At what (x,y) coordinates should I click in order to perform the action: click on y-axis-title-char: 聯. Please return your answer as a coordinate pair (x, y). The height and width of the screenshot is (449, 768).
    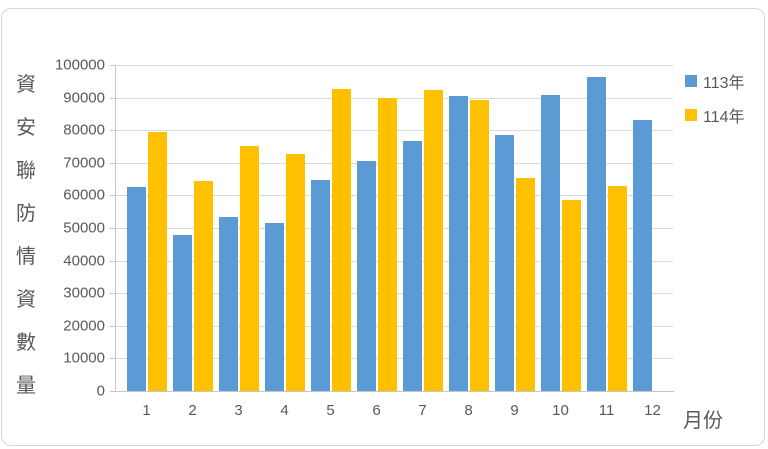
    Looking at the image, I should click on (26, 171).